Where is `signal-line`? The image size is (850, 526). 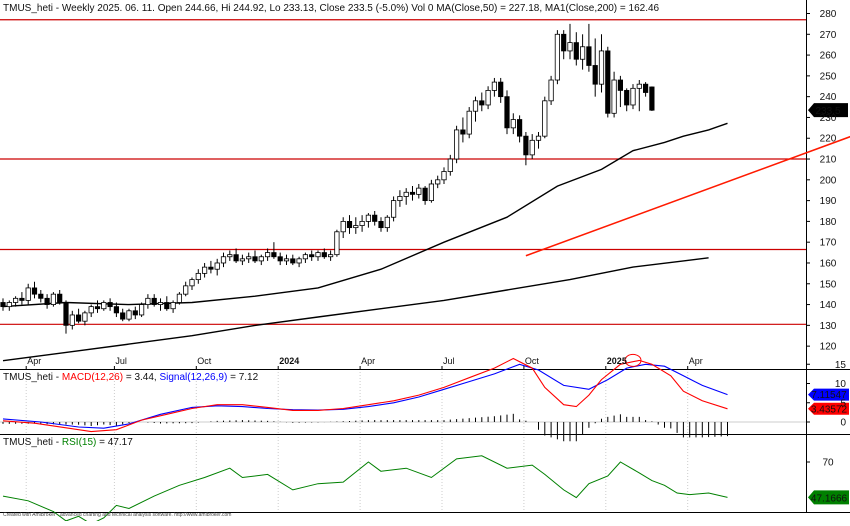
signal-line is located at coordinates (365, 396).